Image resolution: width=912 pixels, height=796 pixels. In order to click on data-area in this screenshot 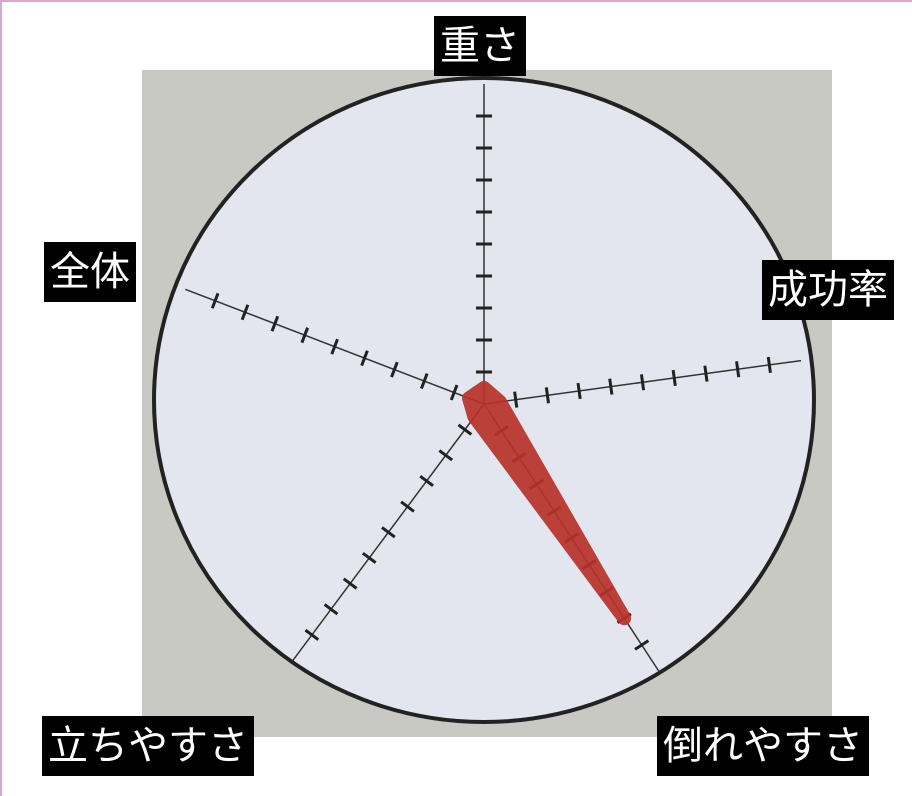, I will do `click(547, 503)`.